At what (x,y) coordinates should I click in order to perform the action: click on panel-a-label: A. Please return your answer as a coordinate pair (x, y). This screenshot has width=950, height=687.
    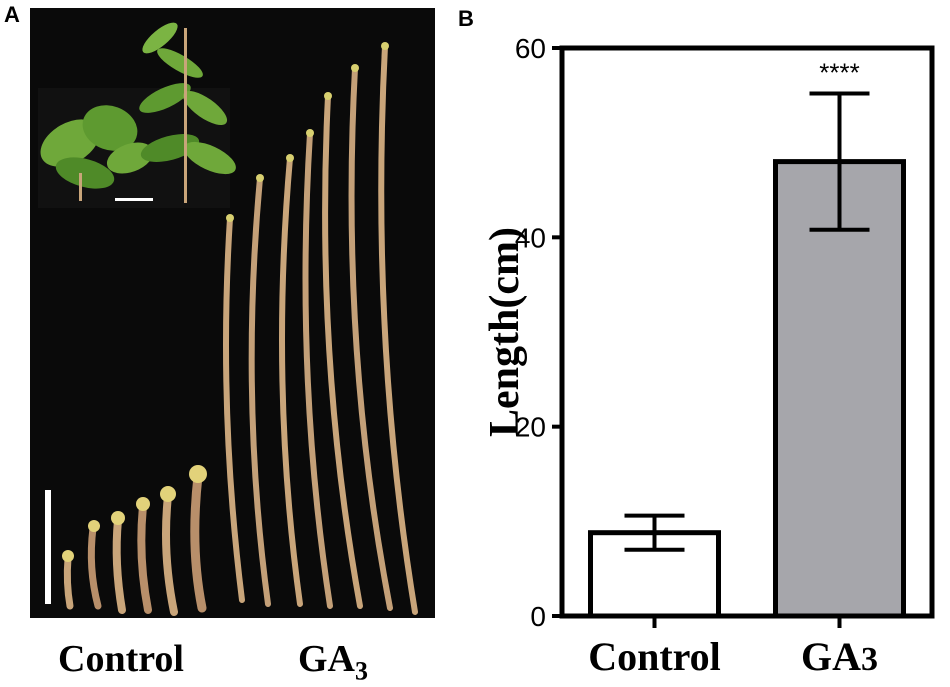
    Looking at the image, I should click on (12, 14).